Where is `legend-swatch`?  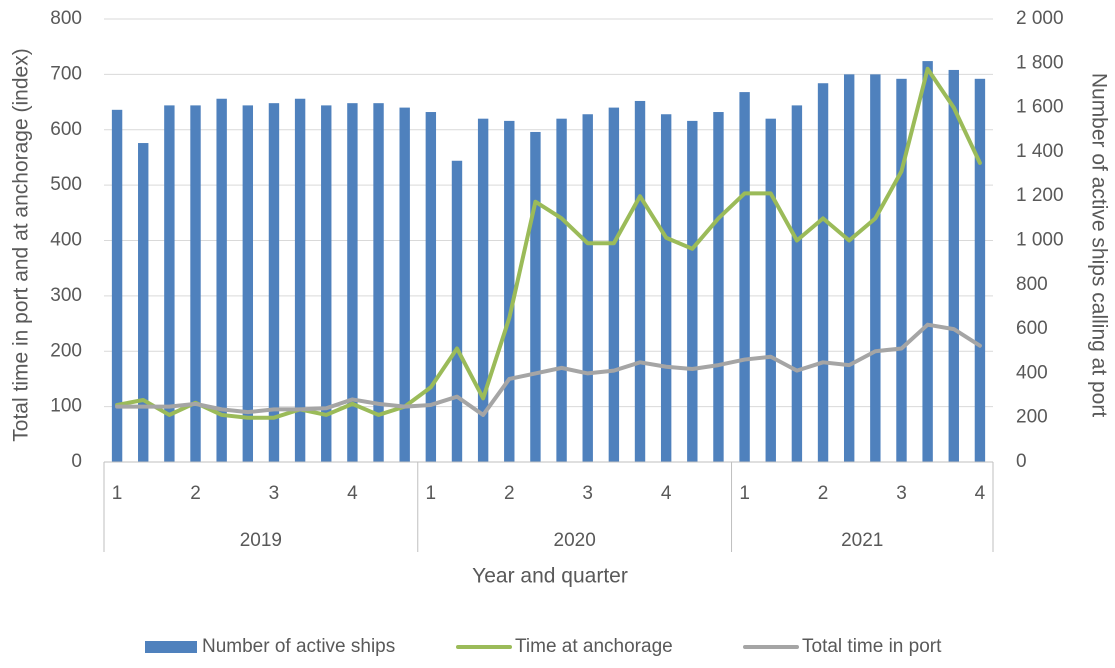 legend-swatch is located at coordinates (171, 647).